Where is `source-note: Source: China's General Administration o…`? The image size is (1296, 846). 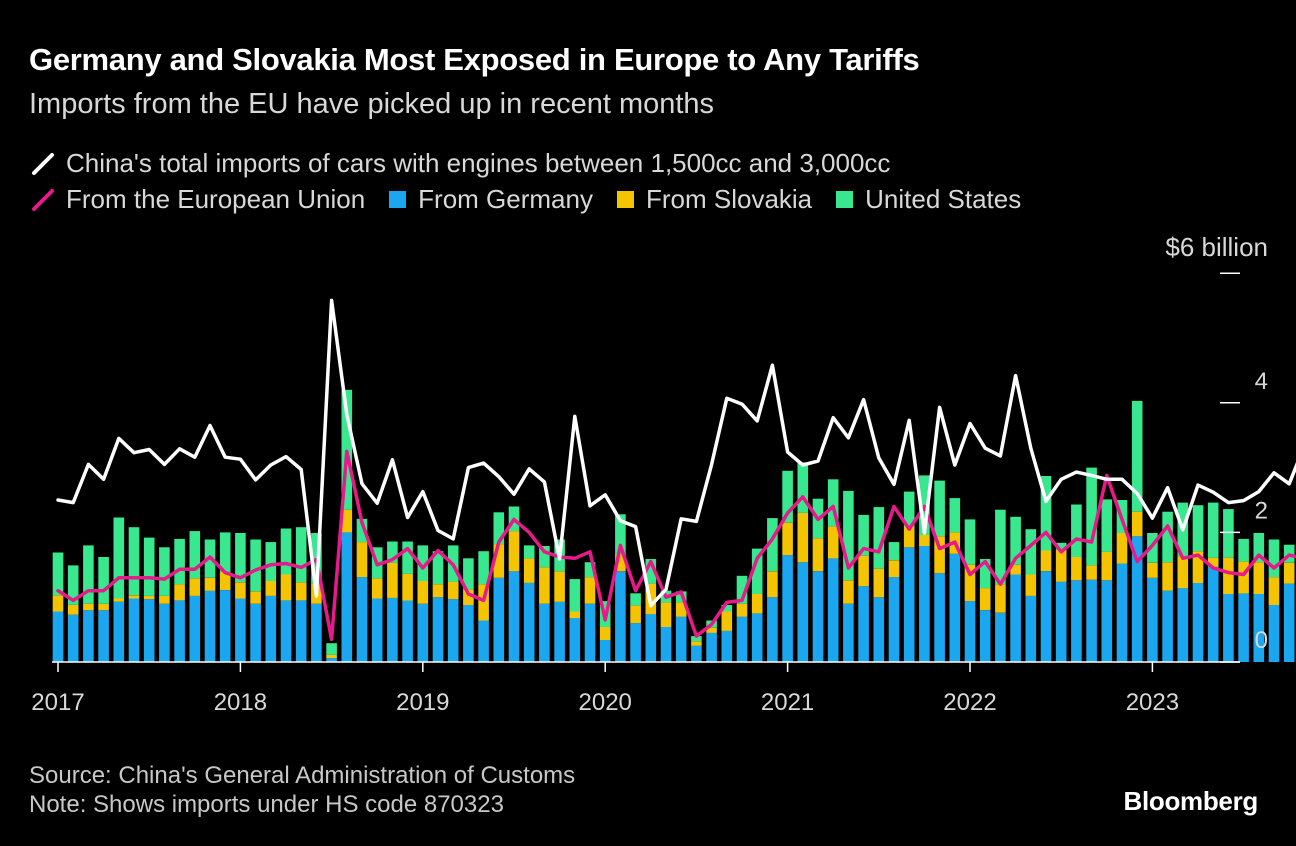
source-note: Source: China's General Administration o… is located at coordinates (302, 775).